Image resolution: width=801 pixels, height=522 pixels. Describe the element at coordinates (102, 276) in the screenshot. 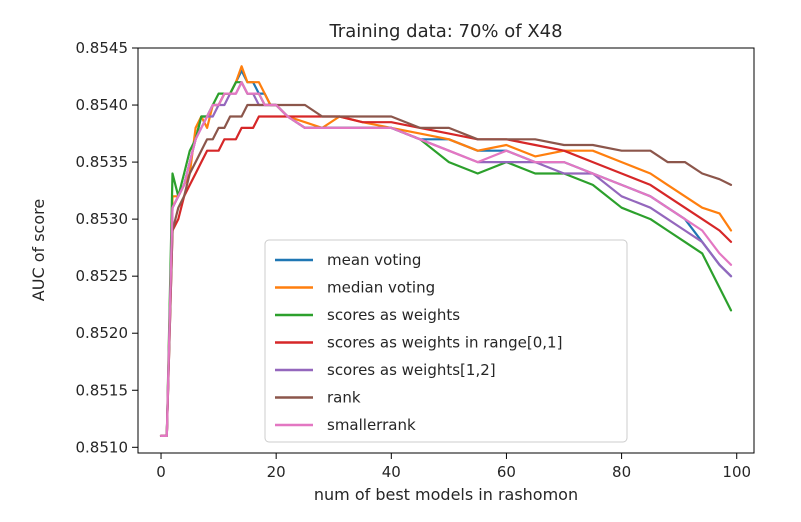

I see `y-tick-label: 0.8525` at that location.